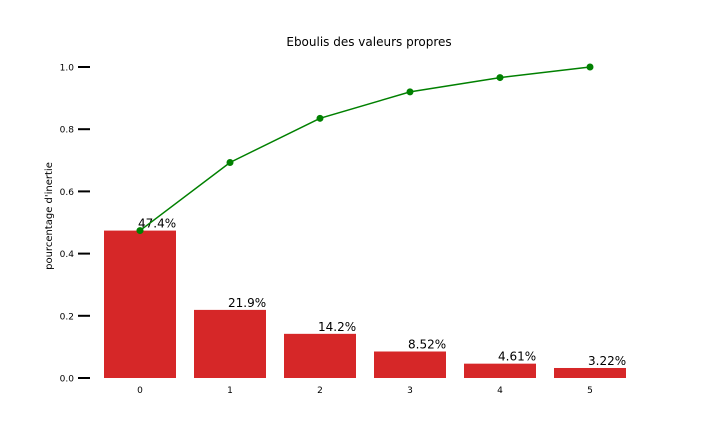 Image resolution: width=720 pixels, height=436 pixels. What do you see at coordinates (67, 380) in the screenshot?
I see `y-tick-label: 0.0` at bounding box center [67, 380].